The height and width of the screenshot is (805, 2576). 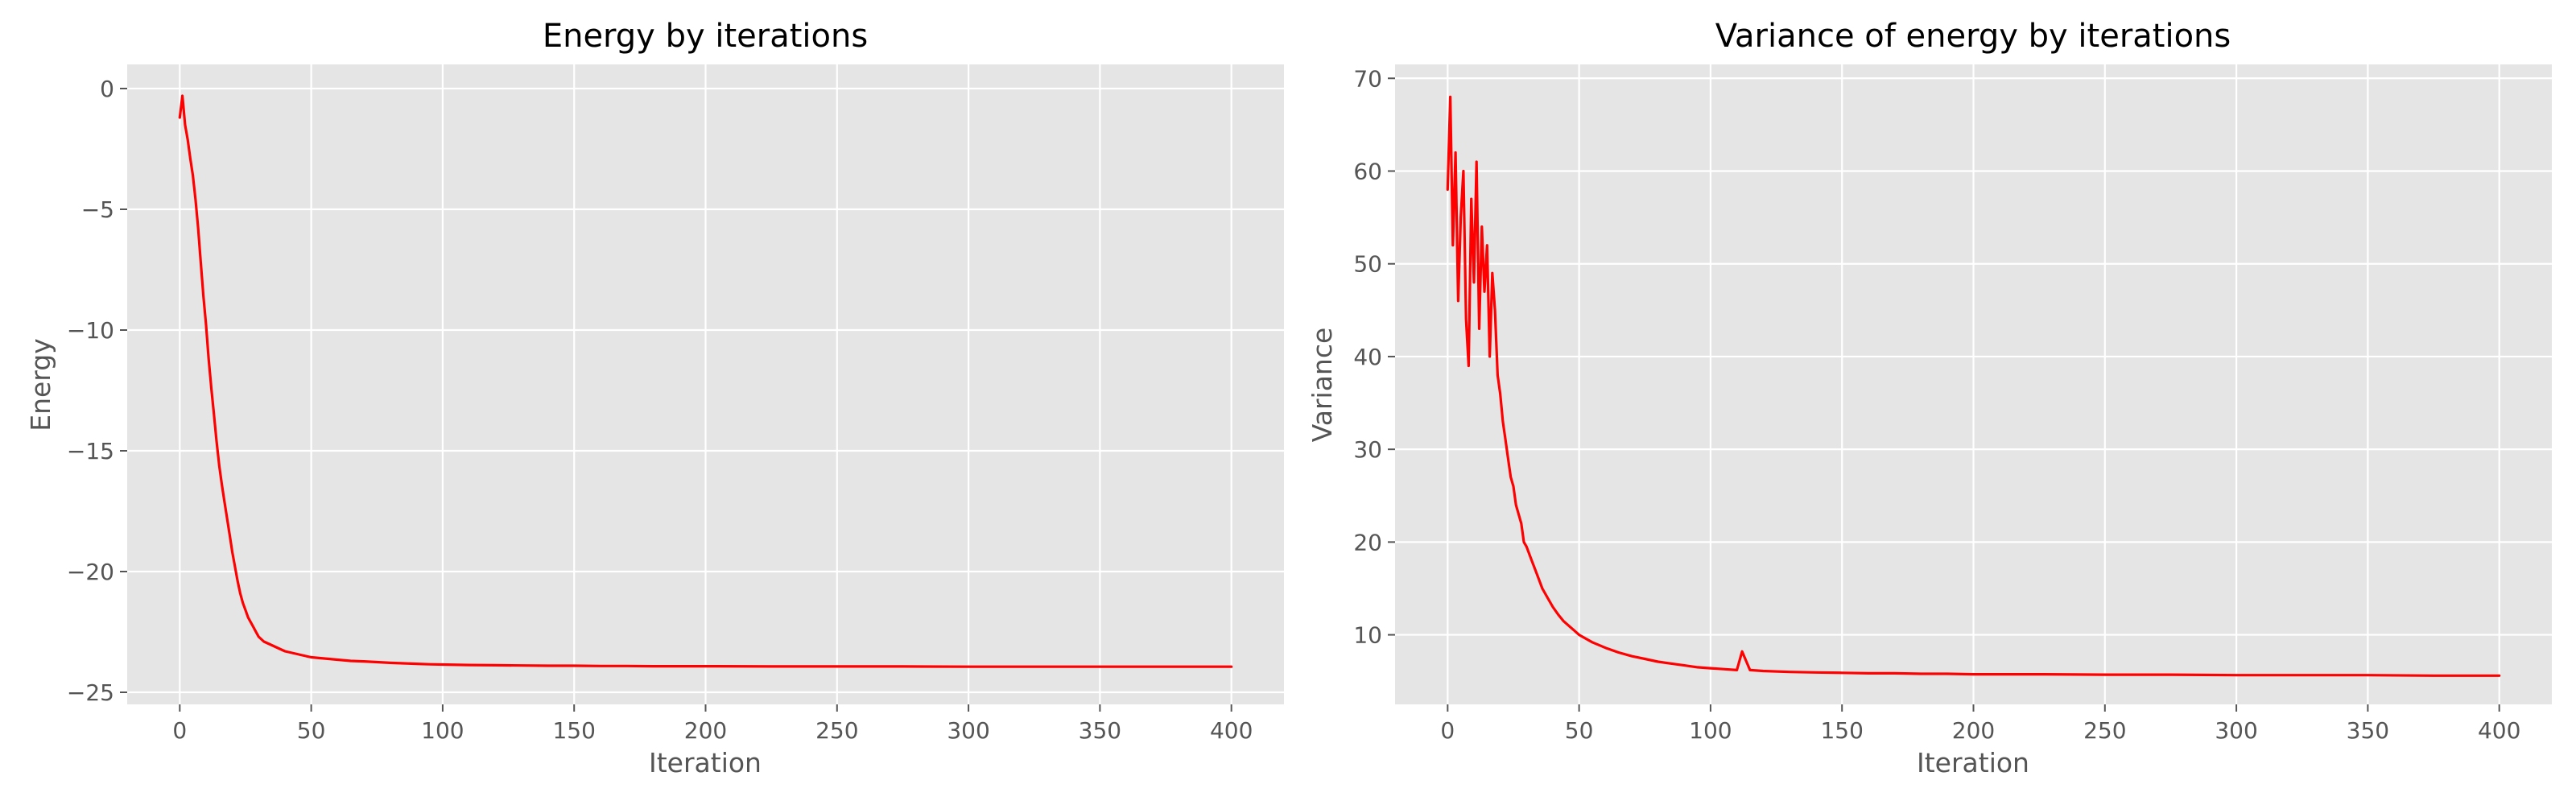 What do you see at coordinates (442, 730) in the screenshot?
I see `energy-x-tick-label: 100` at bounding box center [442, 730].